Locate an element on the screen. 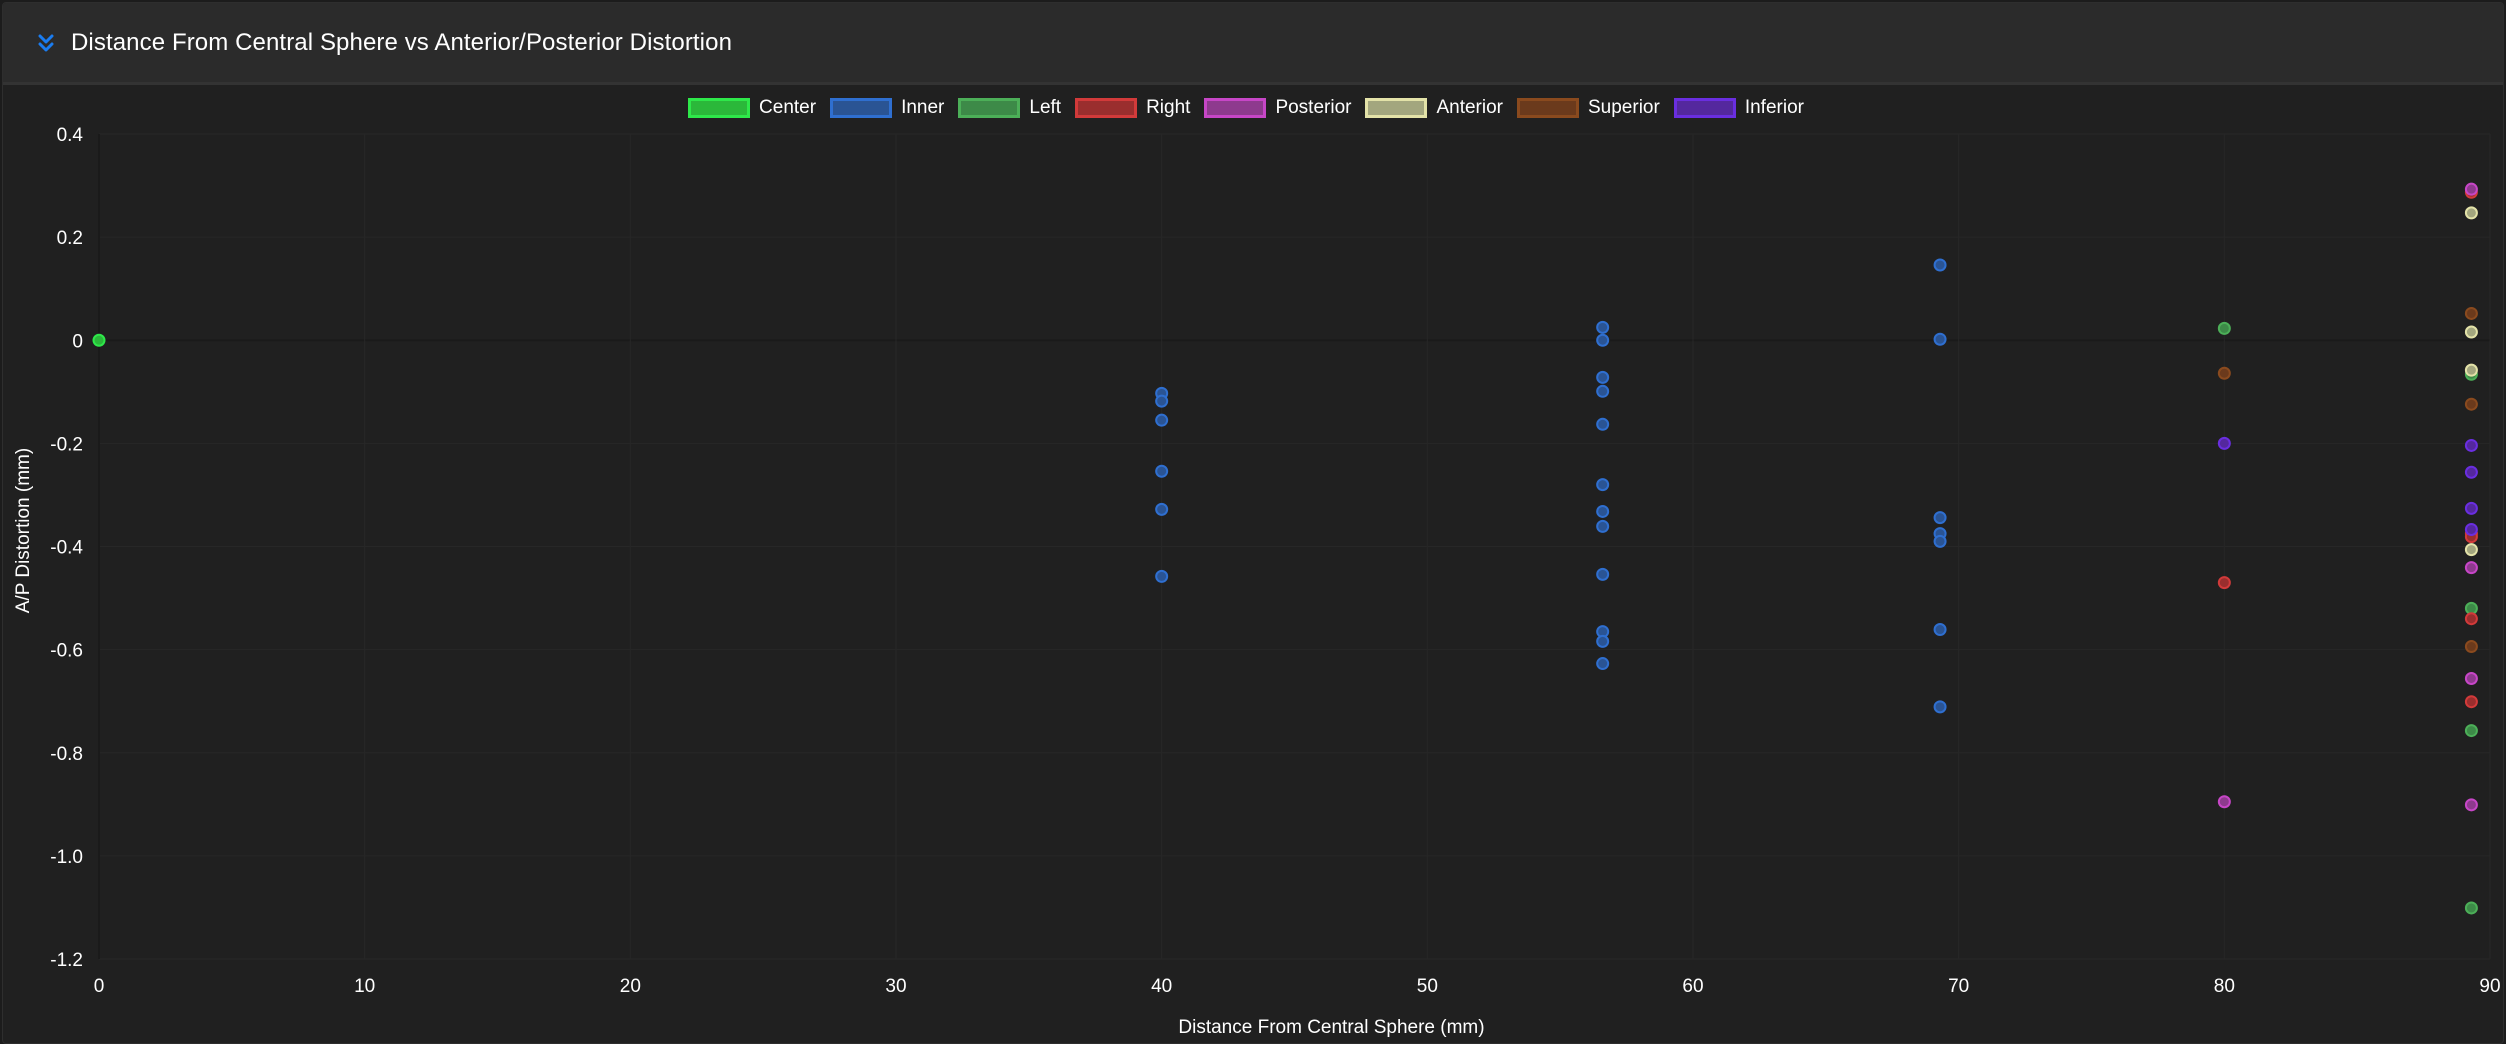 This screenshot has width=2506, height=1044. x-tick-label: 40 is located at coordinates (1161, 986).